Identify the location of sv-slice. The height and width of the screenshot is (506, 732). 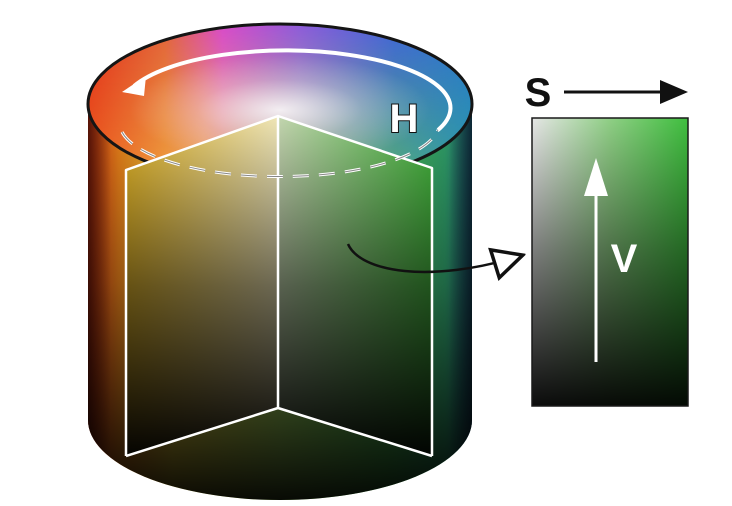
(610, 262).